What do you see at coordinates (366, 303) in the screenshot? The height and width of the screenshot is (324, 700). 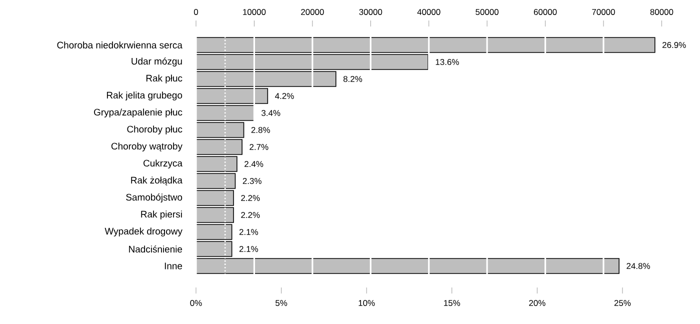 I see `x-tick-label: 10%` at bounding box center [366, 303].